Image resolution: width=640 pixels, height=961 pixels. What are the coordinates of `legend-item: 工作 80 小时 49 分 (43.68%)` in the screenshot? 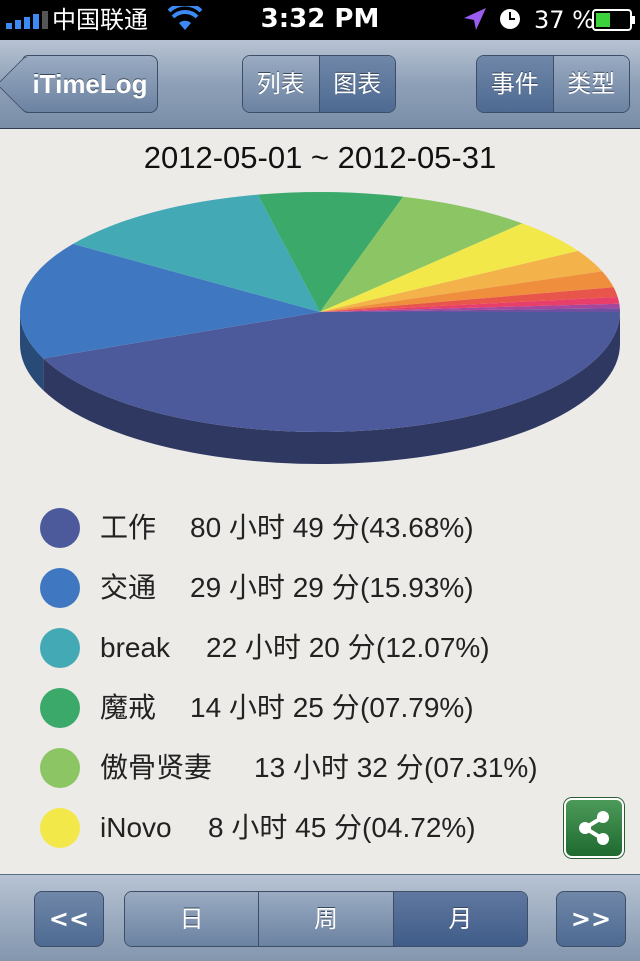 It's located at (320, 530).